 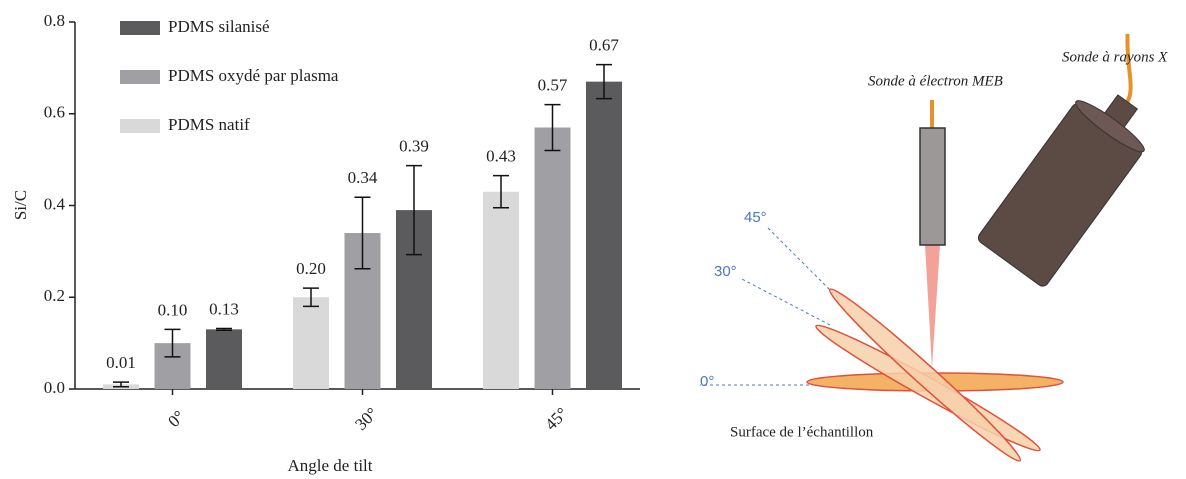 I want to click on y-tick-label: 0.6, so click(x=54, y=112).